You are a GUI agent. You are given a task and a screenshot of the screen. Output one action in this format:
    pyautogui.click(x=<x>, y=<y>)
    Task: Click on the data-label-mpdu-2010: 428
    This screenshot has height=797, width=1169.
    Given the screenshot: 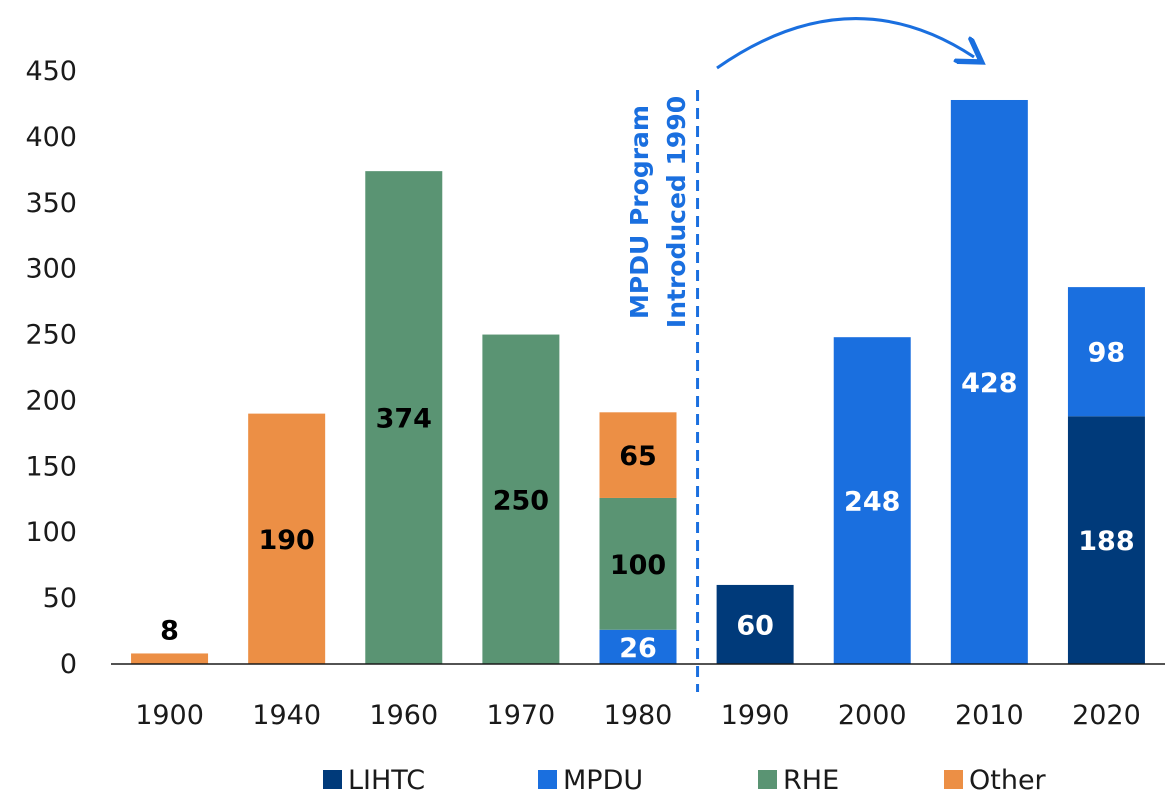 What is the action you would take?
    pyautogui.click(x=989, y=383)
    